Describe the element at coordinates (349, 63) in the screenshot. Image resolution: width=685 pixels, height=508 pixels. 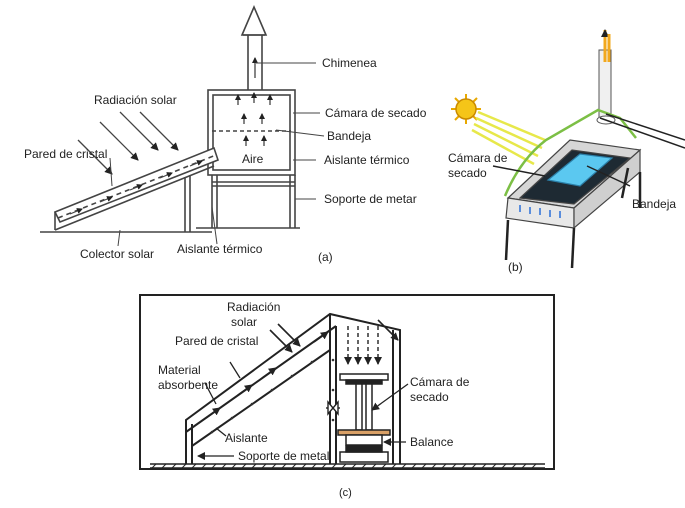
I see `label-chimenea: Chimenea` at that location.